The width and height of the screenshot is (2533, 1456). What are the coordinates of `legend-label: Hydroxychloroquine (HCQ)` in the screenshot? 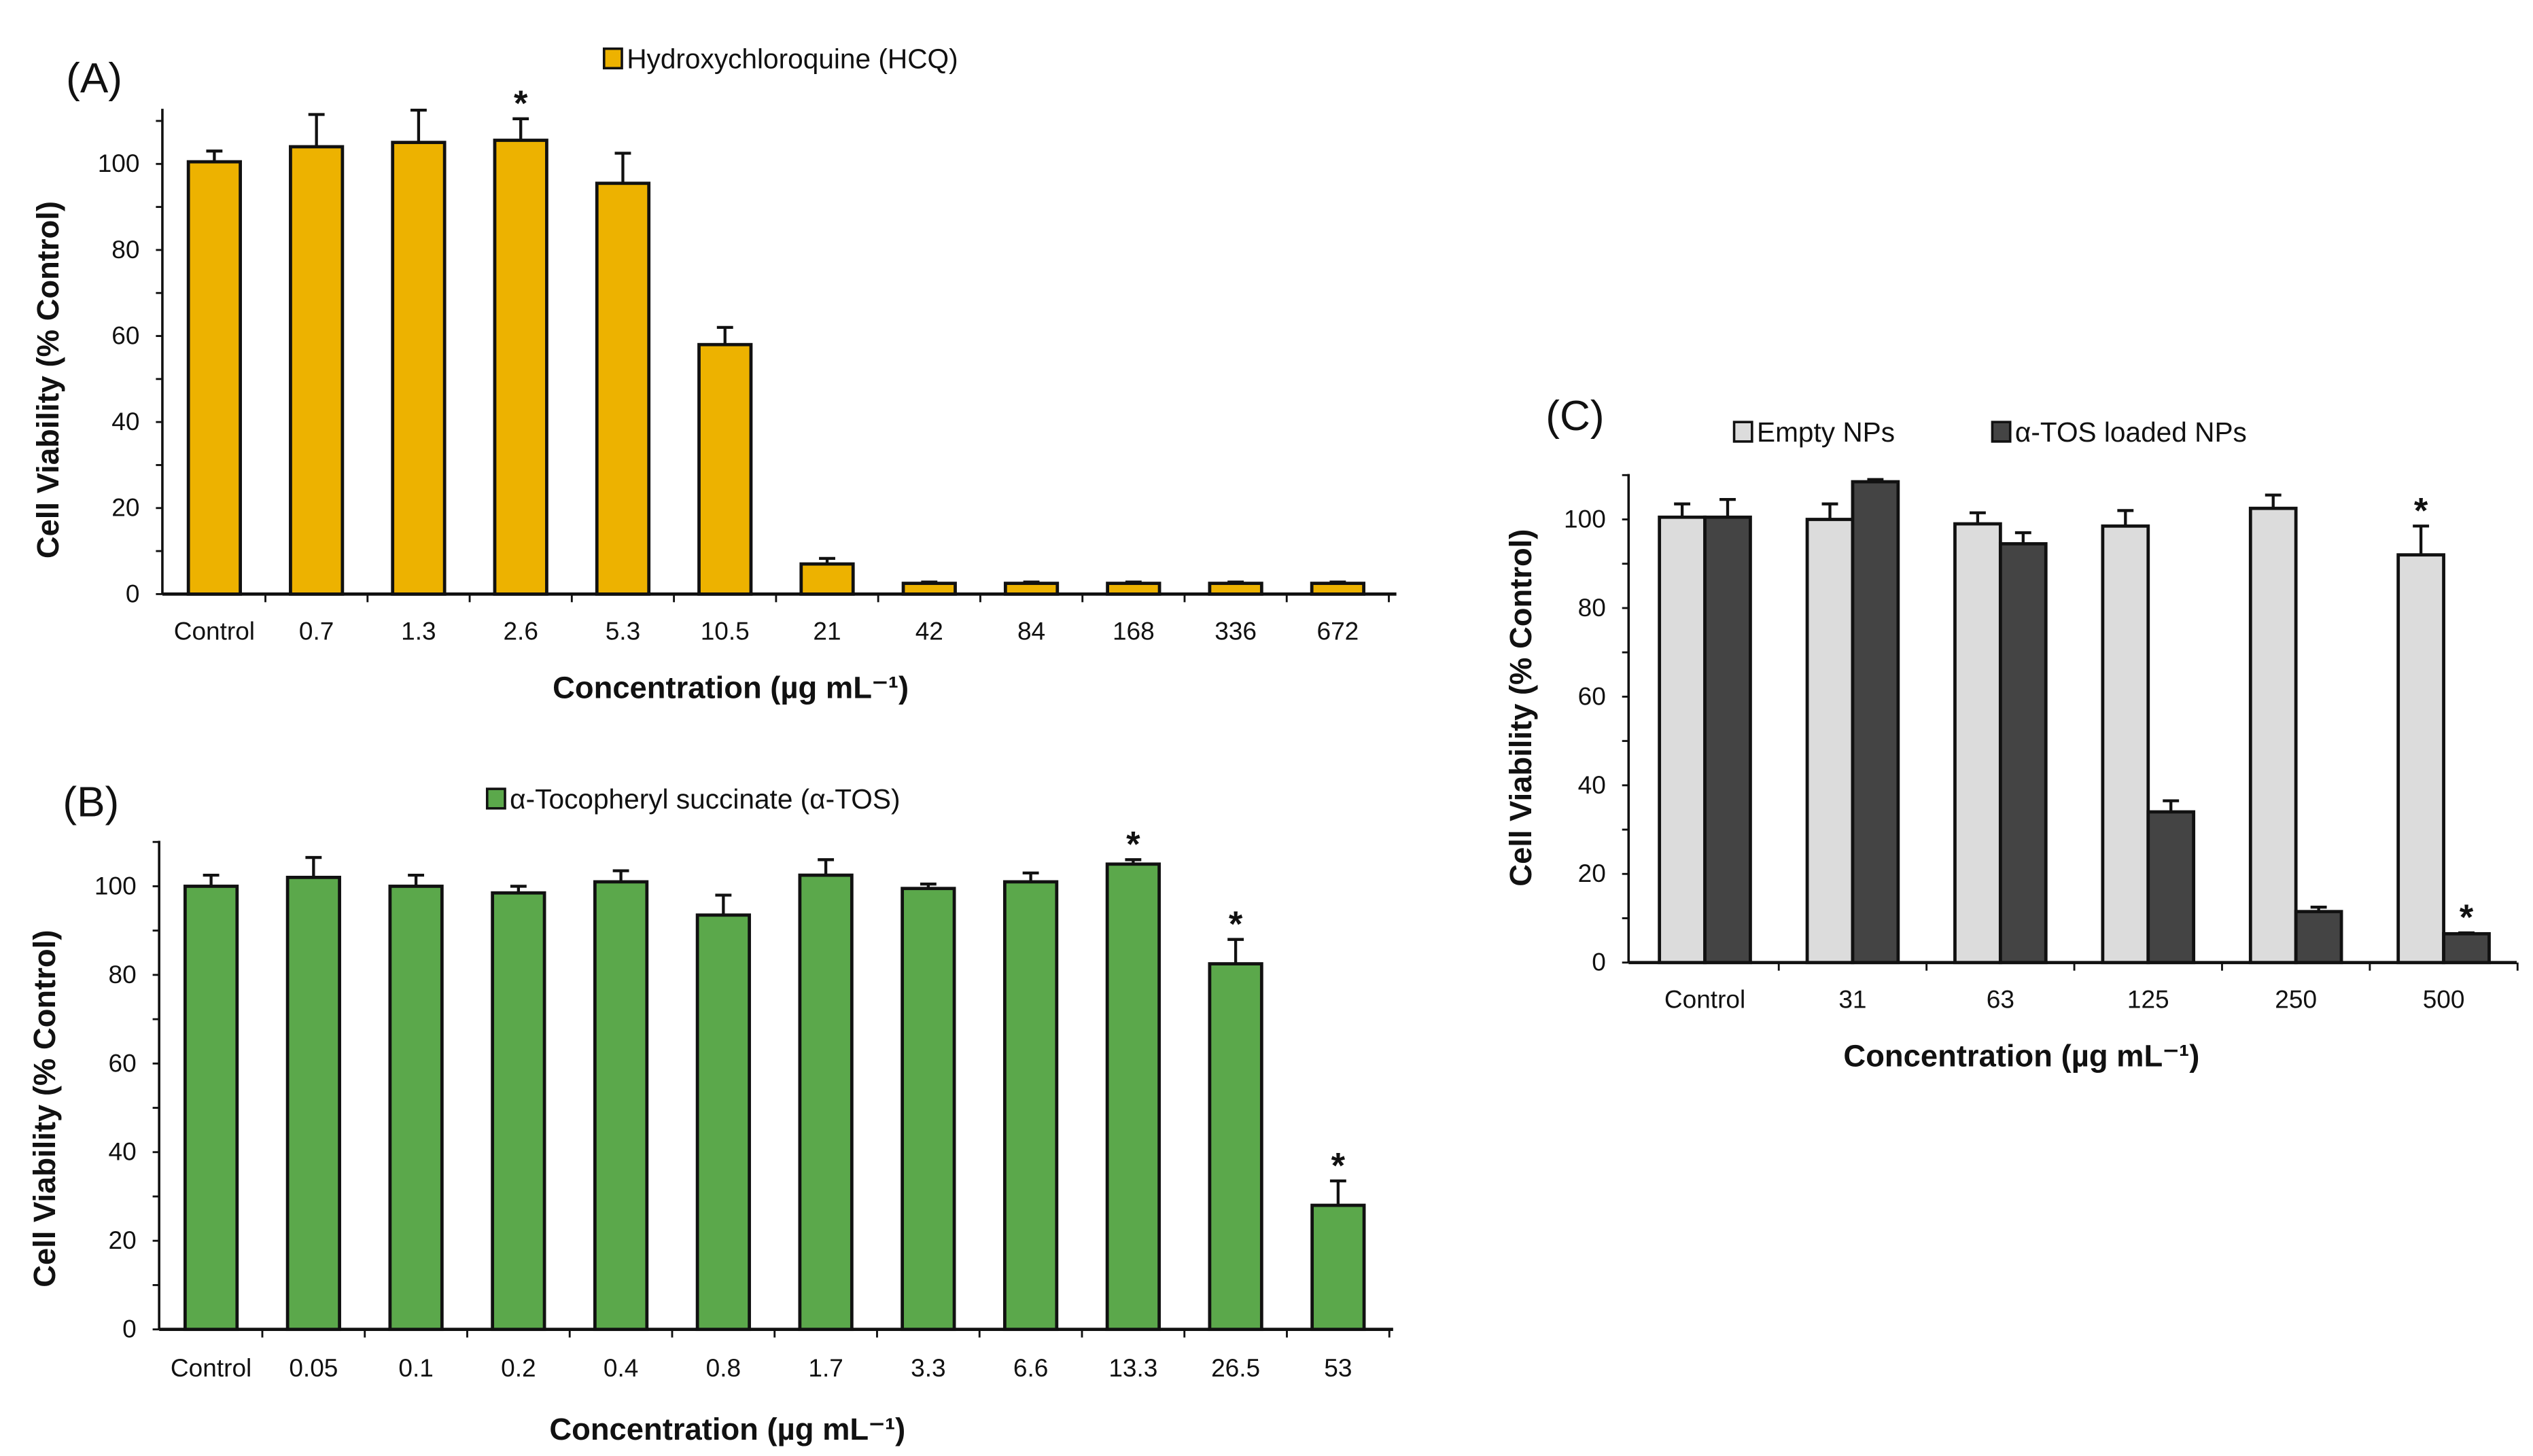 It's located at (793, 59).